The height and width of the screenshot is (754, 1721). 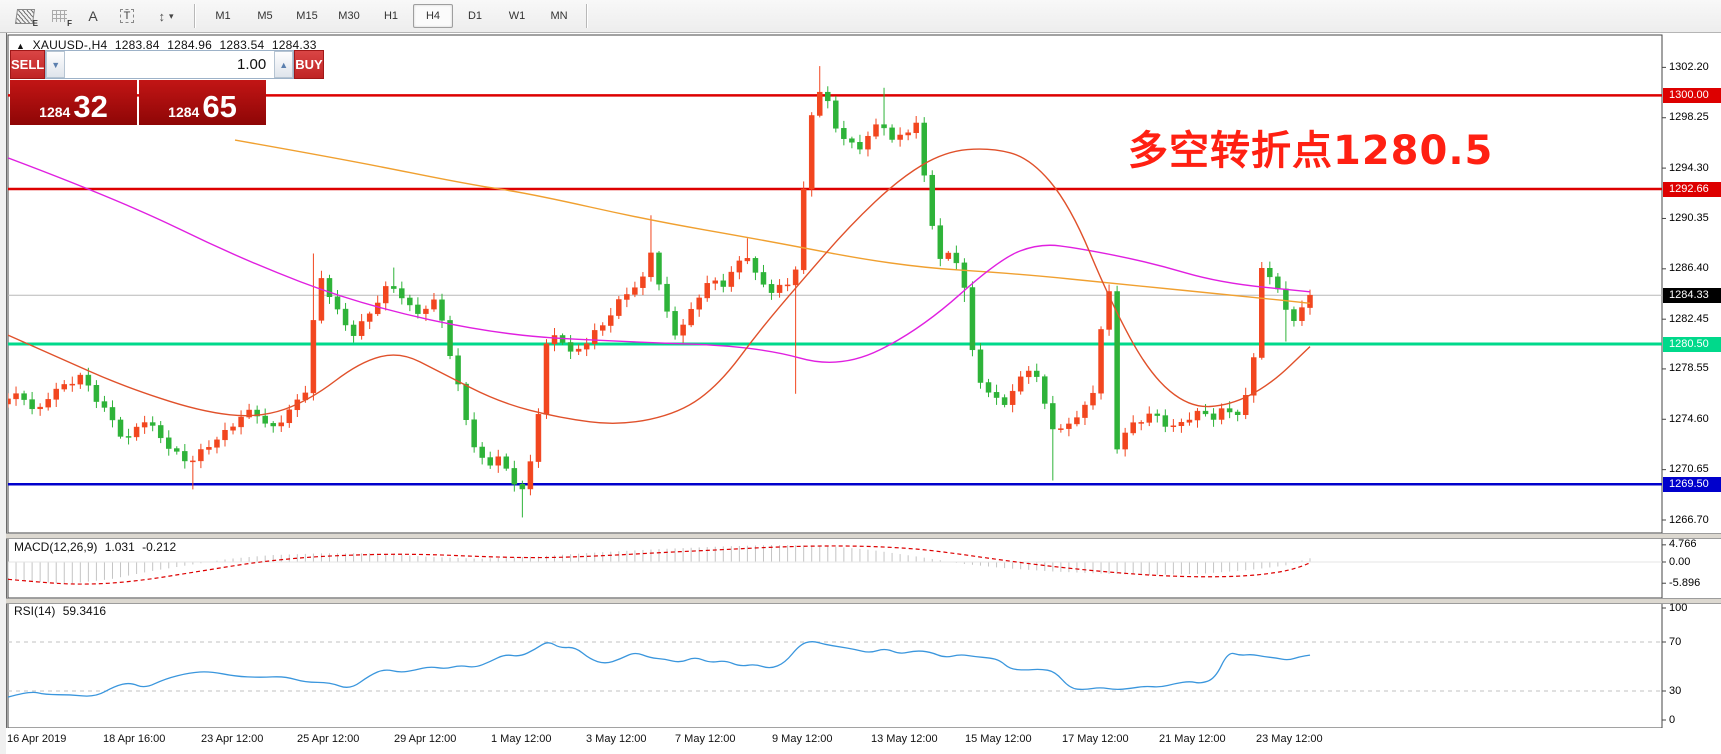 I want to click on time-axis-label: 21 May 12:00, so click(x=1192, y=739).